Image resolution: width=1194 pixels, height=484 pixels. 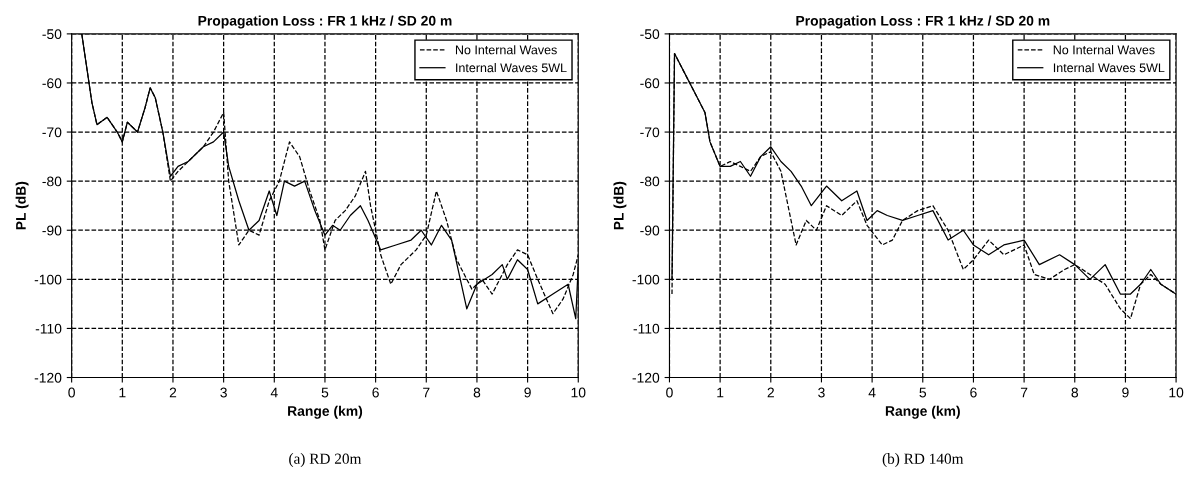 What do you see at coordinates (923, 460) in the screenshot?
I see `text: (b) RD 140m` at bounding box center [923, 460].